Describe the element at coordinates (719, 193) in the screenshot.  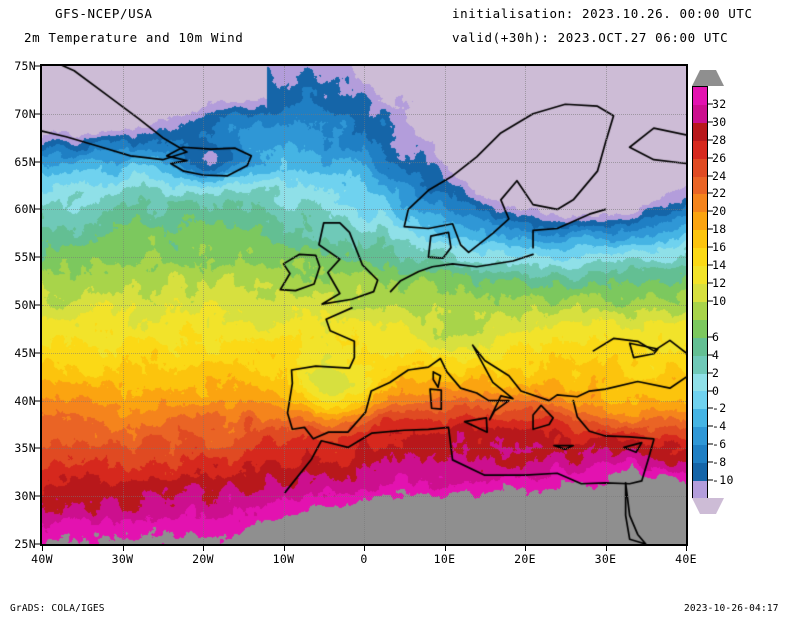
I see `colorbar-tick-label: 22` at that location.